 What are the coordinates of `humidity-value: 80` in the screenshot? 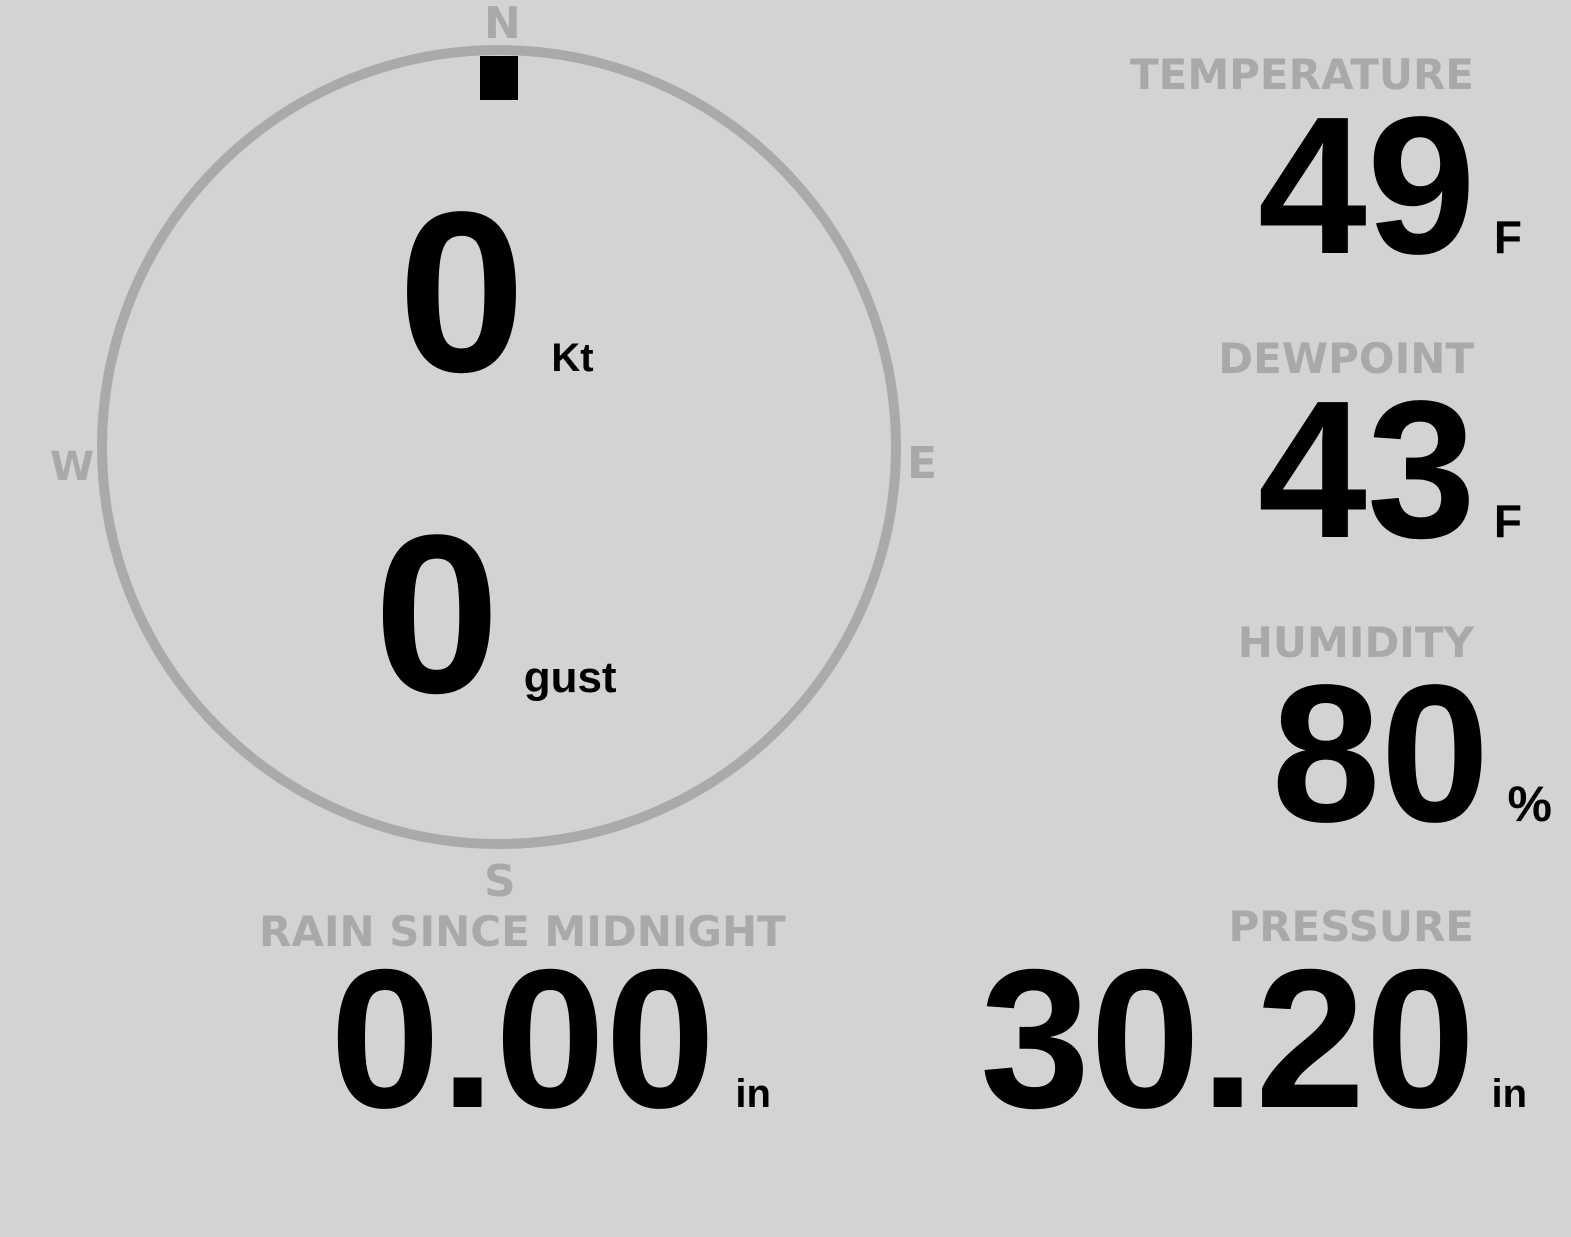 It's located at (1380, 753).